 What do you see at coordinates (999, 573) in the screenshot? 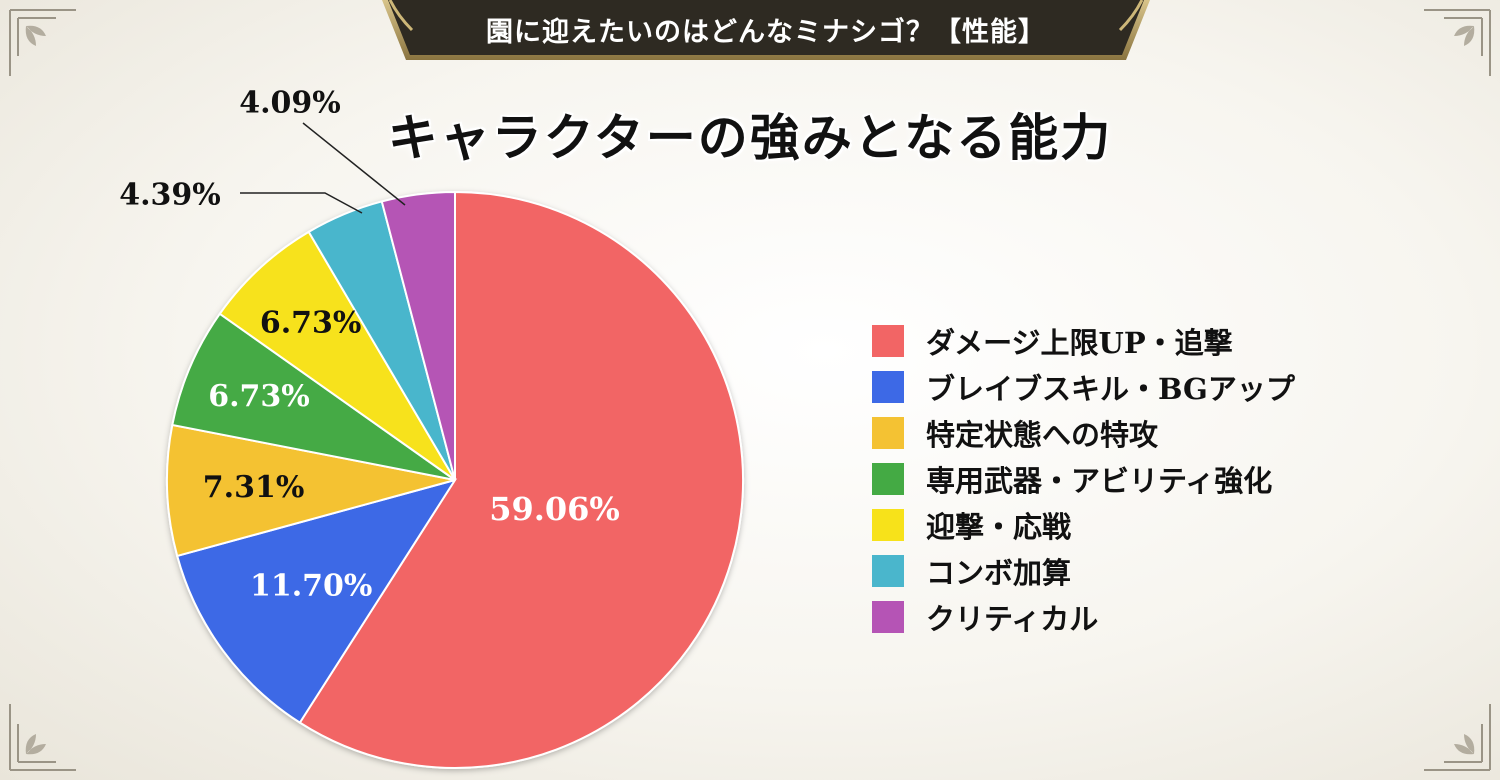
I see `legend-label: コンボ加算` at bounding box center [999, 573].